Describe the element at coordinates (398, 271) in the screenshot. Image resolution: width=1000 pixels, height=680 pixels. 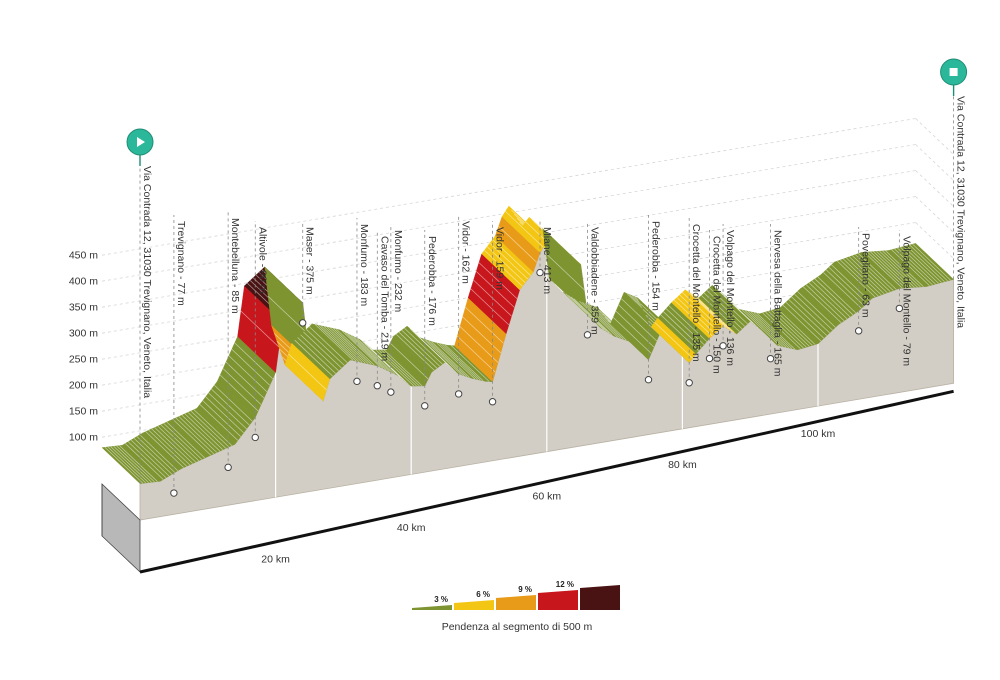
I see `waypoint-label: Monfumo - 232 m` at that location.